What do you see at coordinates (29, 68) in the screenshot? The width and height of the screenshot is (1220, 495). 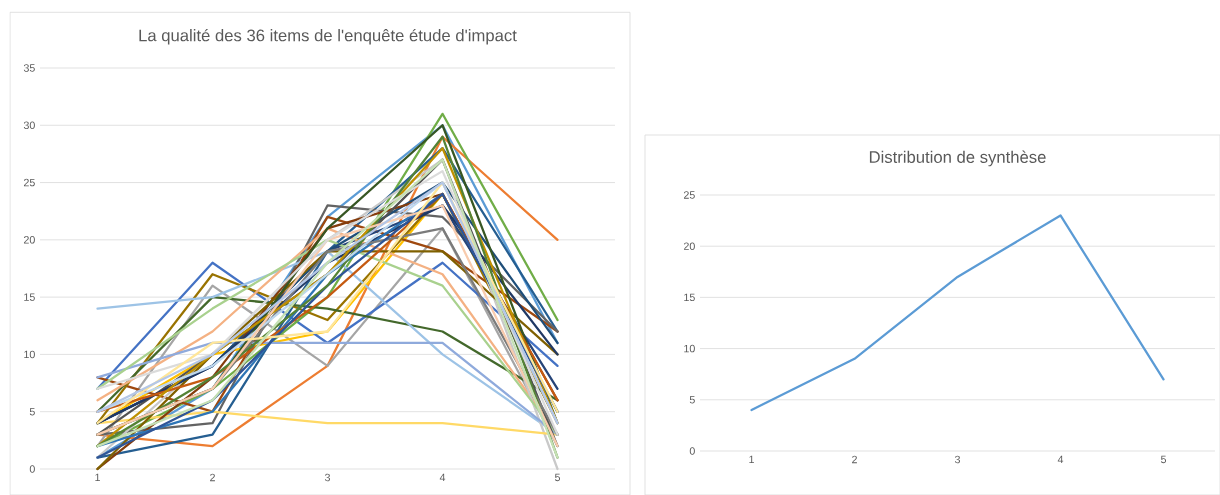 I see `y-tick-label: 35` at bounding box center [29, 68].